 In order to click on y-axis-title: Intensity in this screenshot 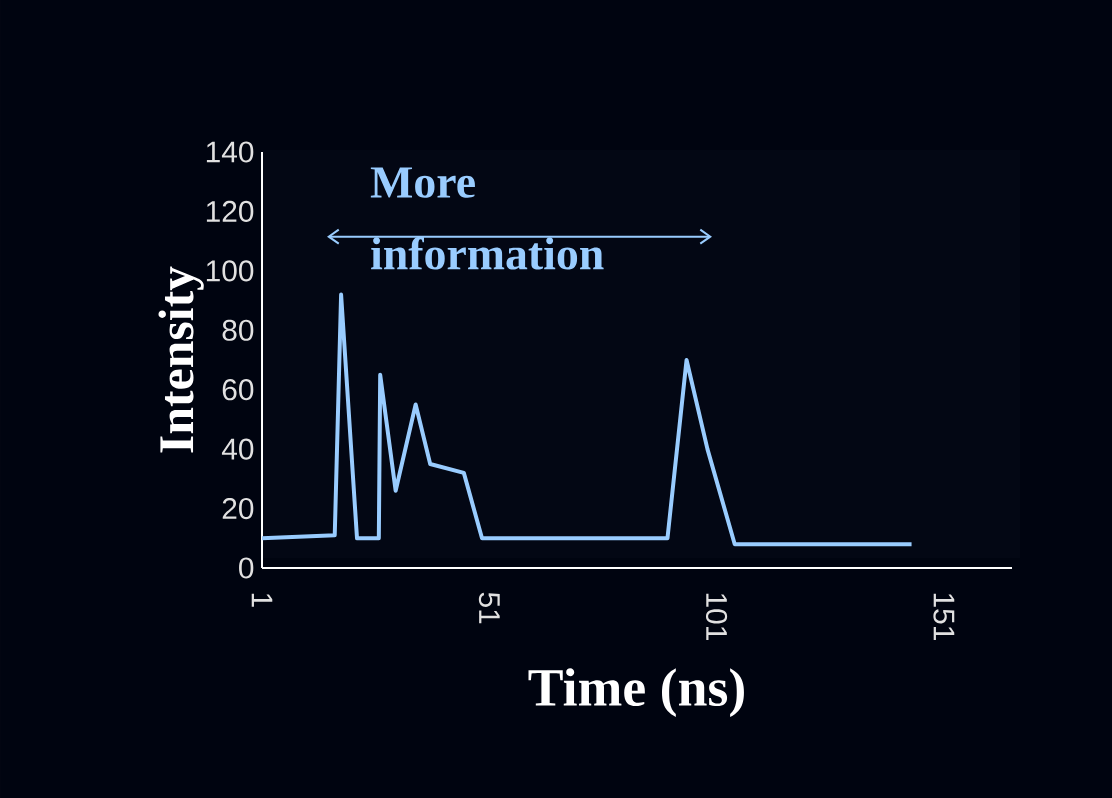, I will do `click(181, 359)`.